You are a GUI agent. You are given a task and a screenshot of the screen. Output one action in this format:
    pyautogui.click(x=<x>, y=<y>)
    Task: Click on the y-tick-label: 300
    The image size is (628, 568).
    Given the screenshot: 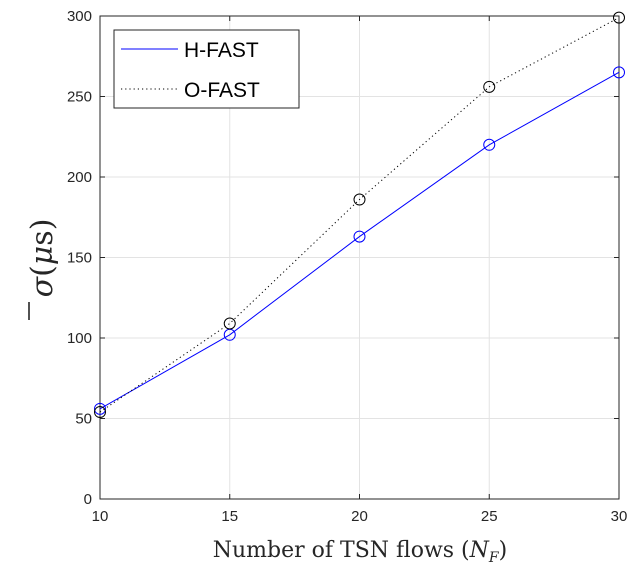 What is the action you would take?
    pyautogui.click(x=79, y=16)
    